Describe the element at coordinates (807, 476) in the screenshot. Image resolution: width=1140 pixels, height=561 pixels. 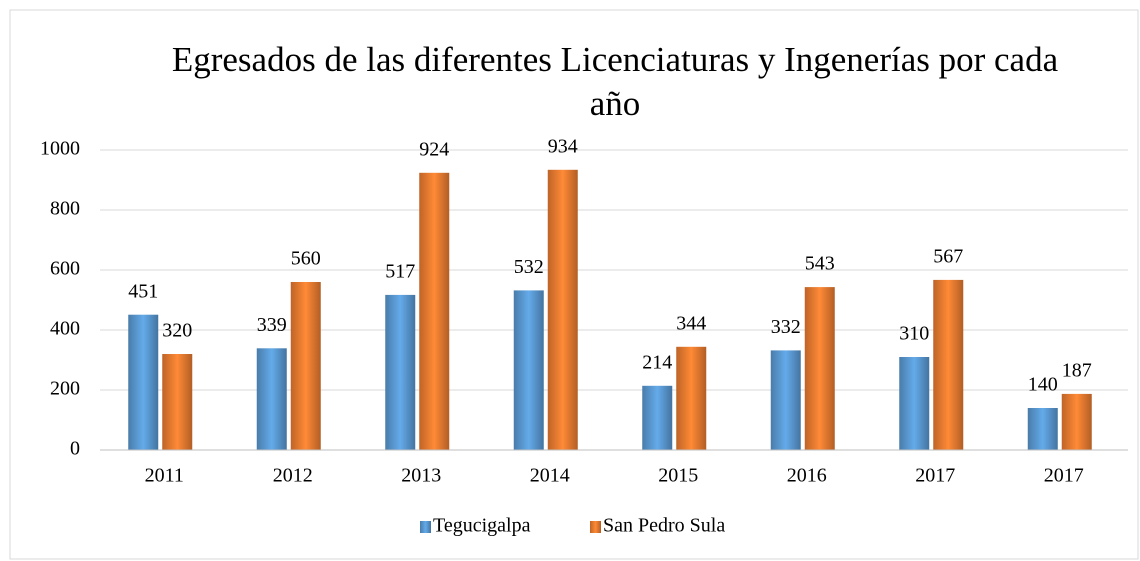
I see `x-tick-label: 2016` at that location.